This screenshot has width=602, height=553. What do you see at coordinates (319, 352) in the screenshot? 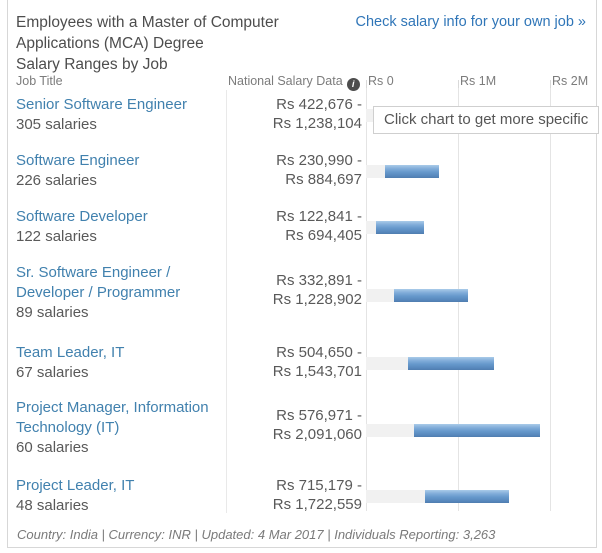
I see `salary-min-label: Rs 504,650 -` at bounding box center [319, 352].